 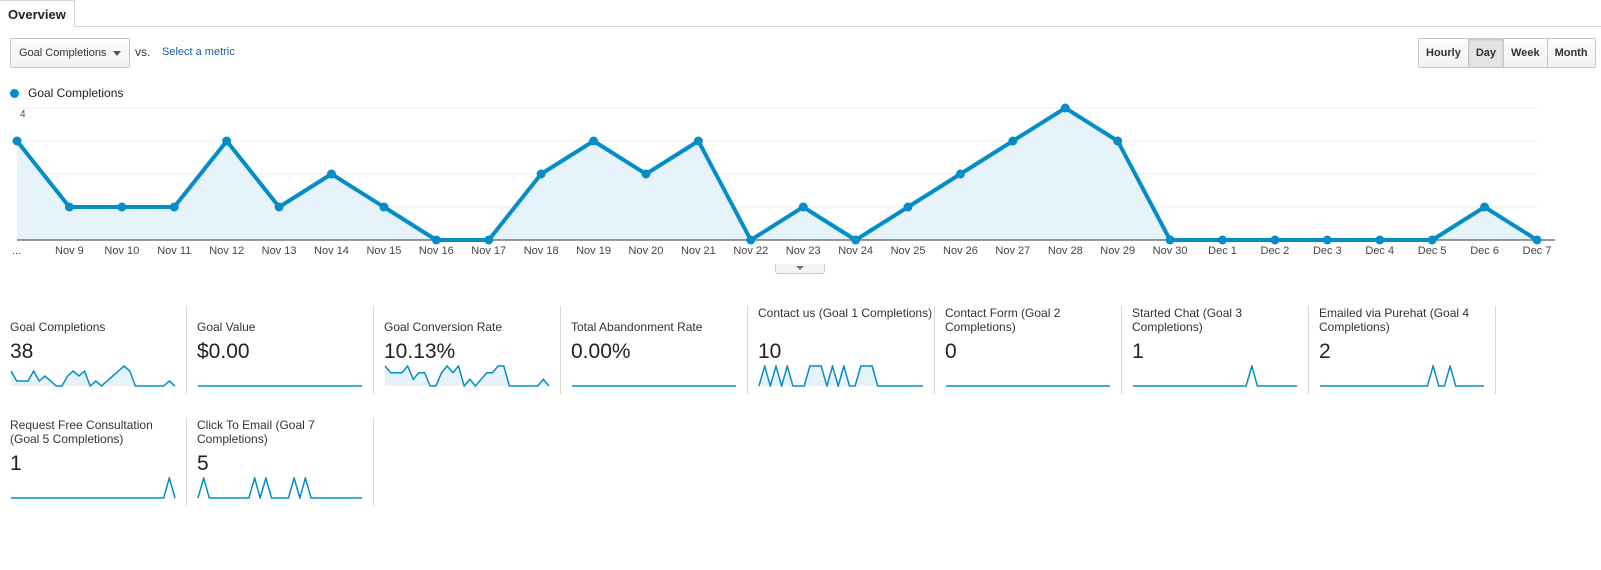 I want to click on week-button: Week, so click(x=1526, y=53).